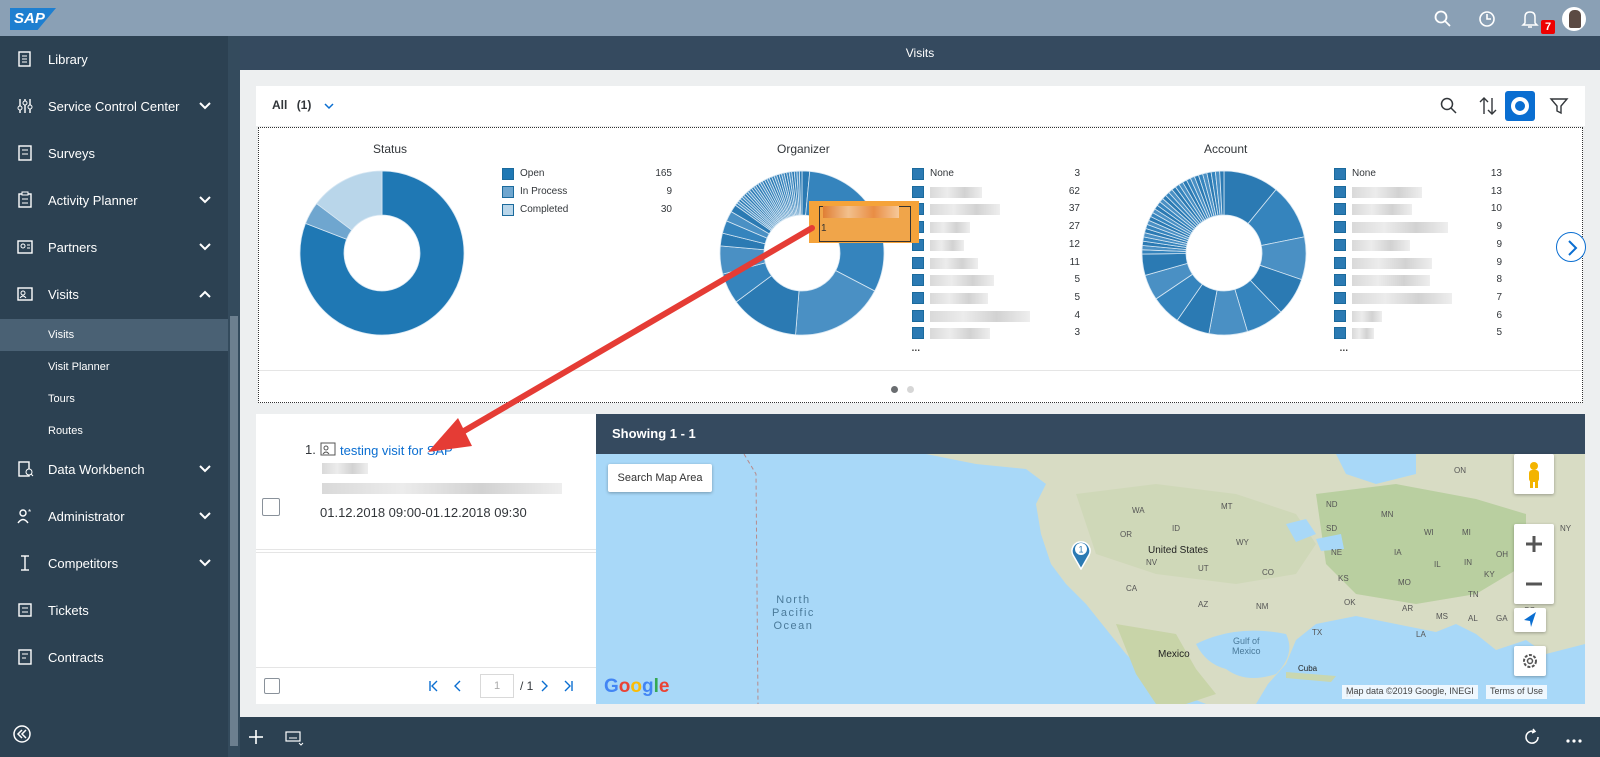 This screenshot has width=1600, height=757. What do you see at coordinates (1002, 174) in the screenshot?
I see `organizer-legend-row: None 3` at bounding box center [1002, 174].